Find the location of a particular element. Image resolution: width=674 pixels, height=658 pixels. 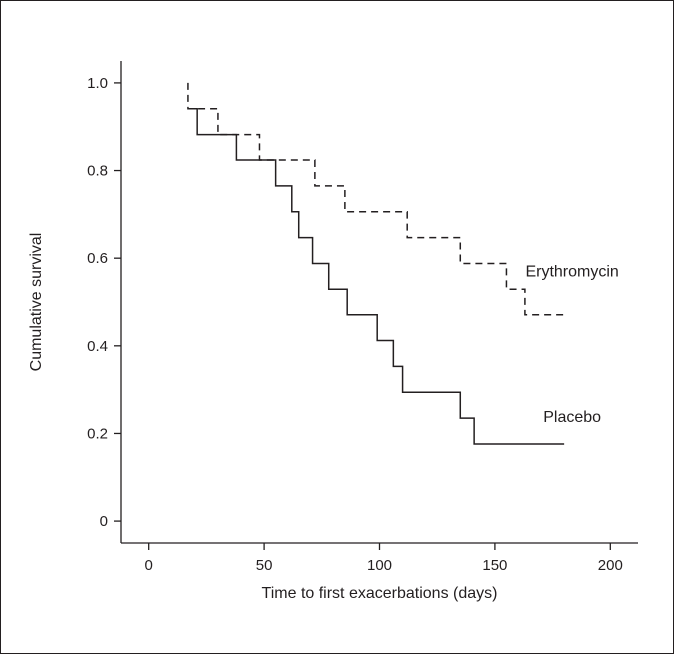

x-ticks: 0 50 100 150 200 is located at coordinates (384, 558).